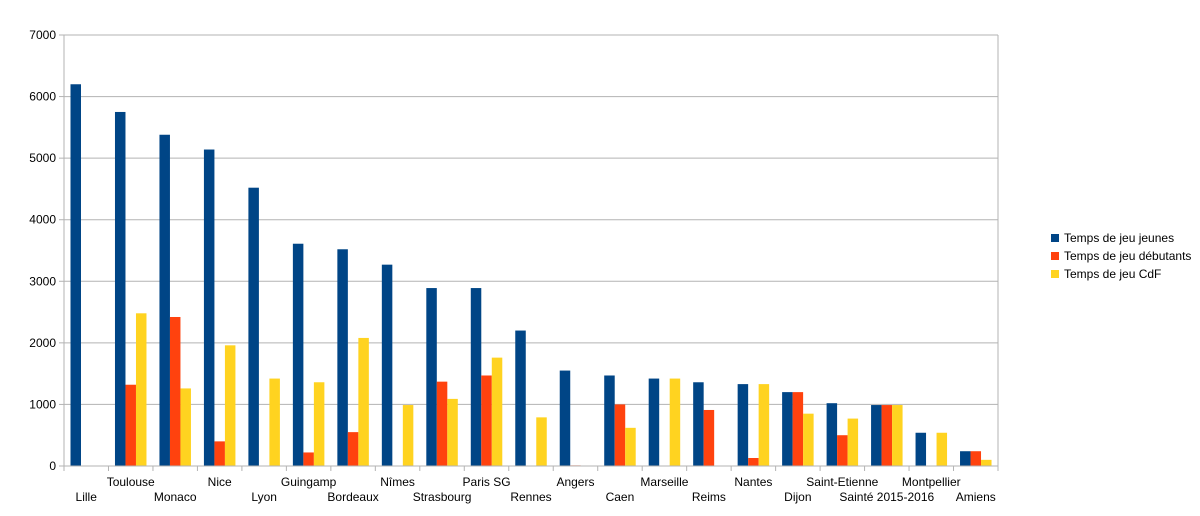 The height and width of the screenshot is (516, 1200). Describe the element at coordinates (886, 497) in the screenshot. I see `x-tick-label: Sainté 2015-2016` at that location.